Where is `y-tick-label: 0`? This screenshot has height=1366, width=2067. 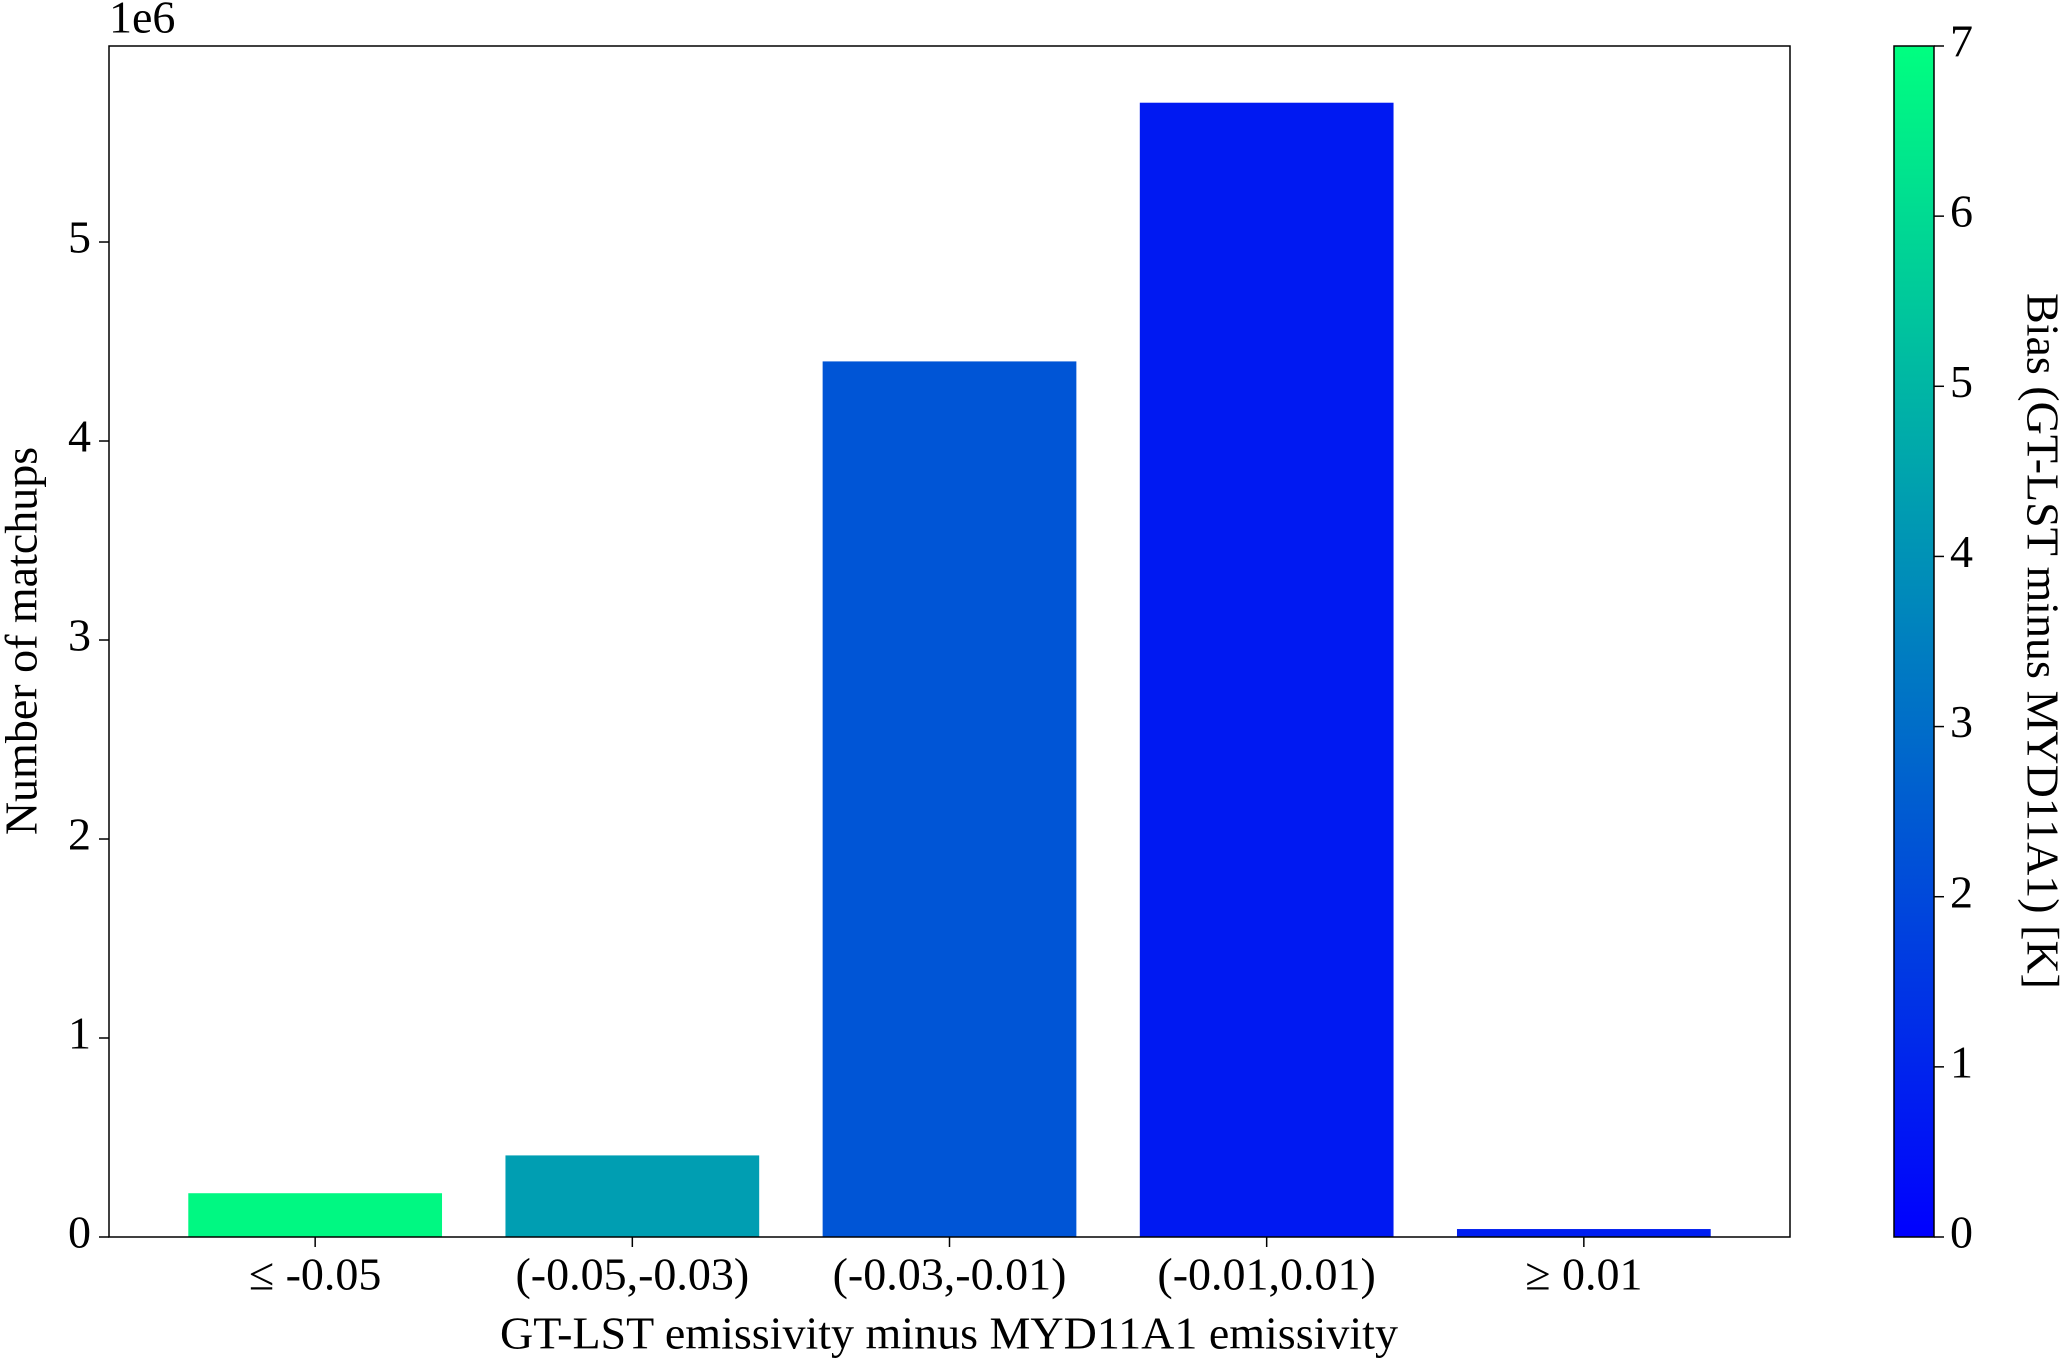
y-tick-label: 0 is located at coordinates (79, 1232).